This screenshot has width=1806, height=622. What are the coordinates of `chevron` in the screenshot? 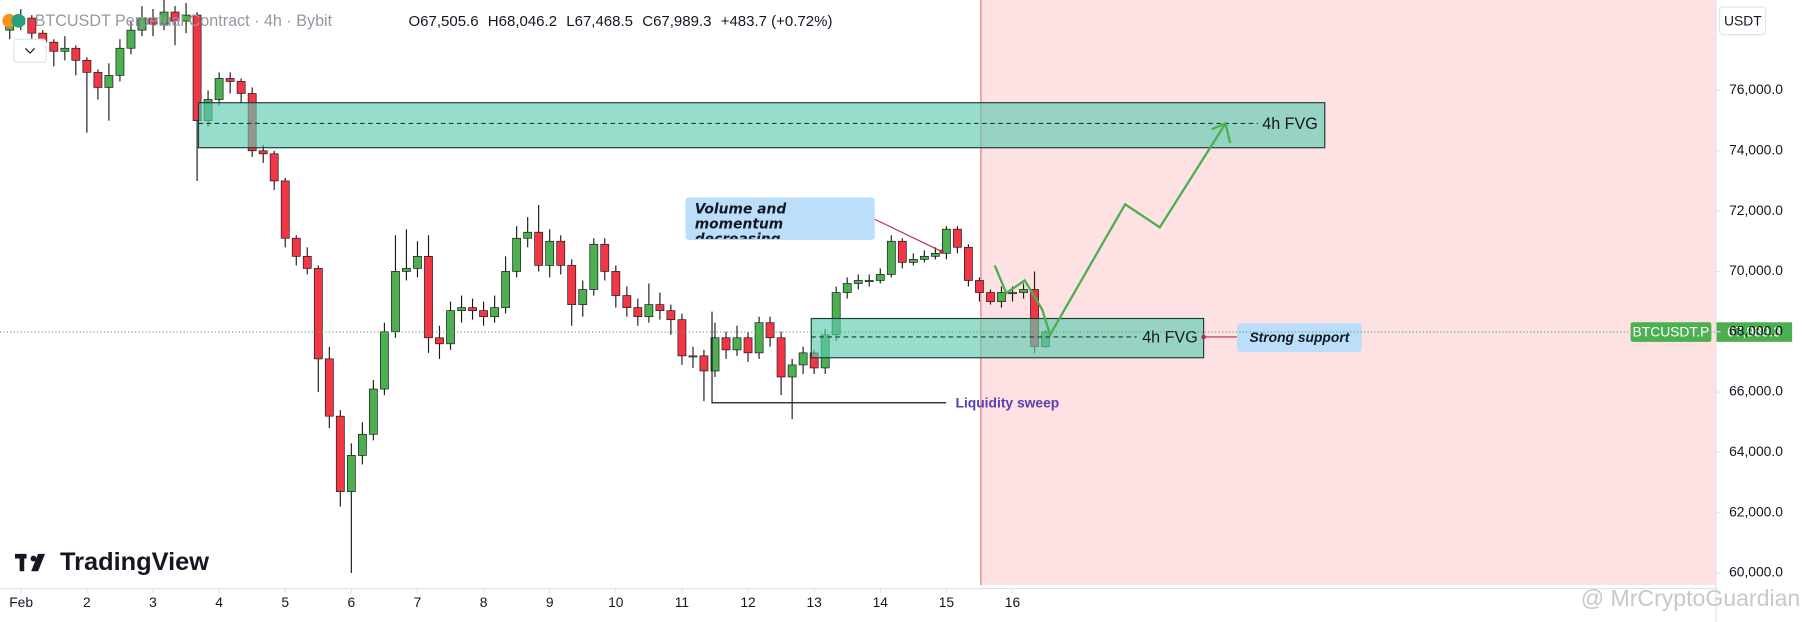 It's located at (30, 51).